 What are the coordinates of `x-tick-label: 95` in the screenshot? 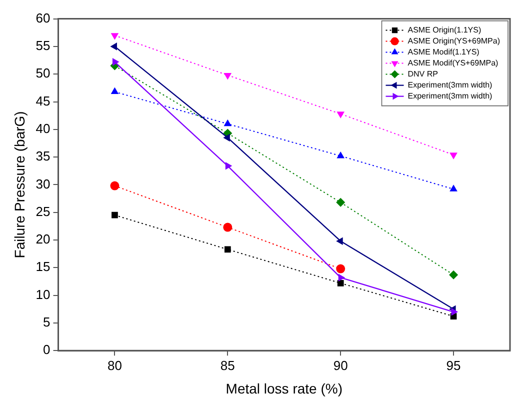 It's located at (453, 365).